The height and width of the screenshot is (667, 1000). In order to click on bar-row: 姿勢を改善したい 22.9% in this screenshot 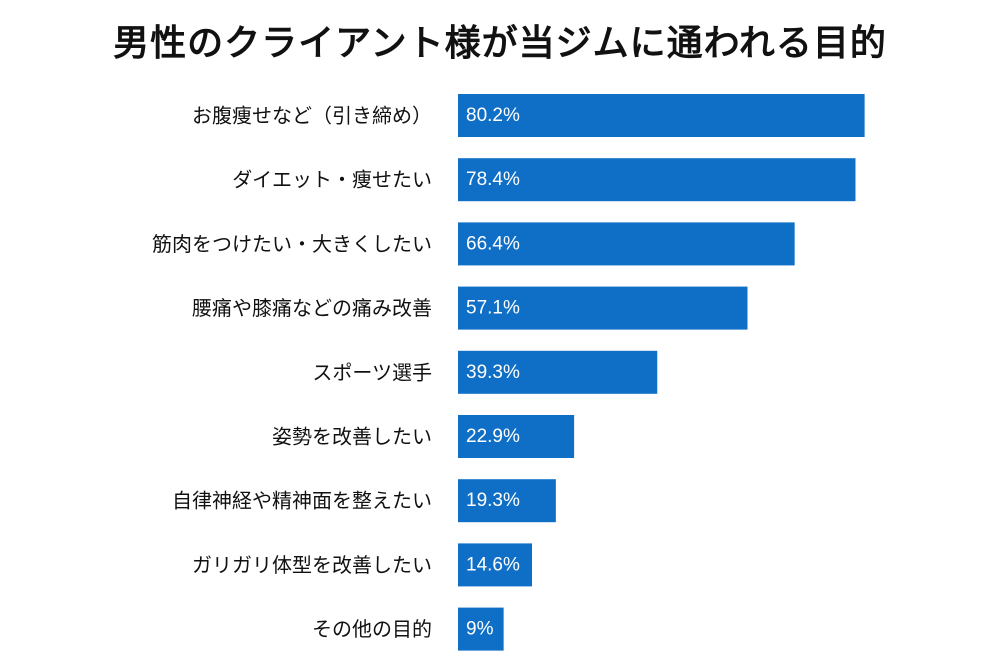, I will do `click(423, 436)`.